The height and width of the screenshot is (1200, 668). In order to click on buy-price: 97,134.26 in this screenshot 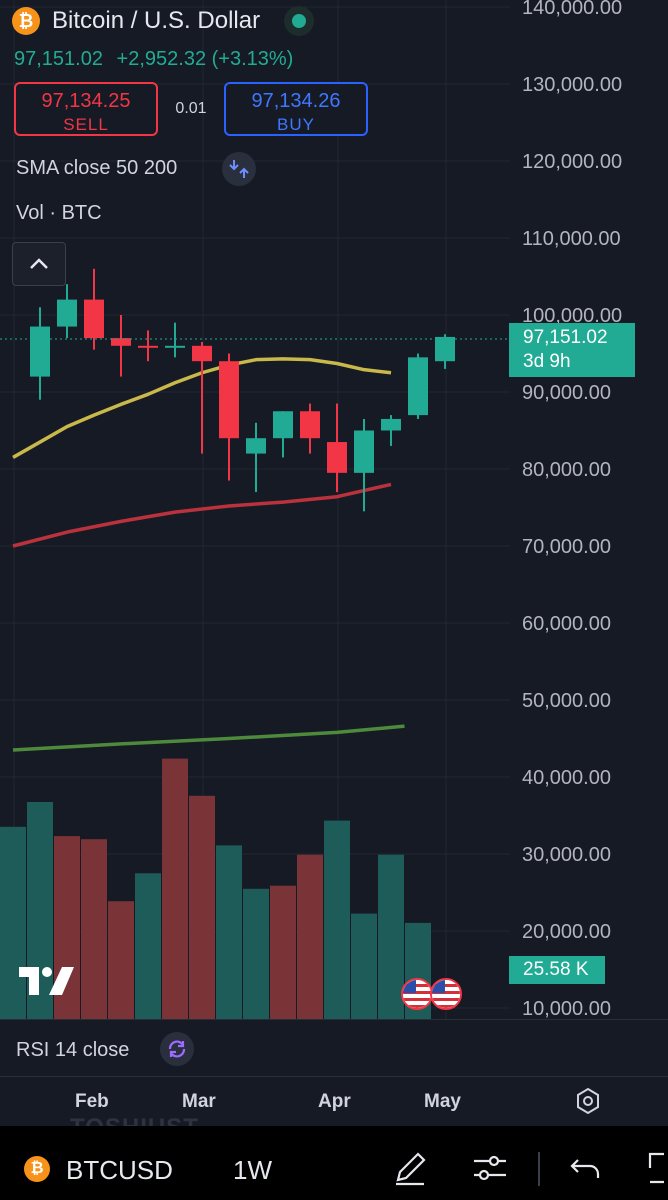, I will do `click(296, 101)`.